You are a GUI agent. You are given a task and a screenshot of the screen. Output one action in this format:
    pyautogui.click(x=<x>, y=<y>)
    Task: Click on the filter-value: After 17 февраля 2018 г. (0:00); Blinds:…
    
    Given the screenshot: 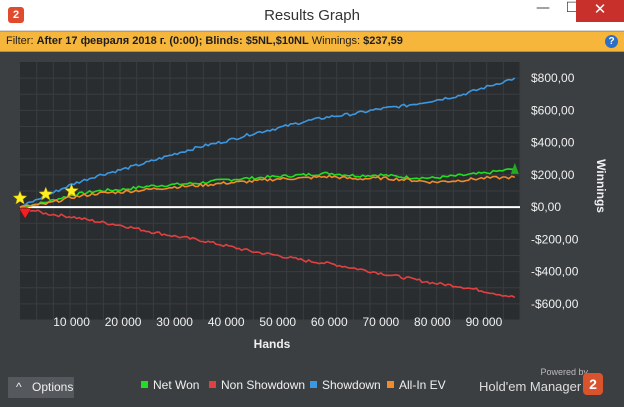 What is the action you would take?
    pyautogui.click(x=172, y=41)
    